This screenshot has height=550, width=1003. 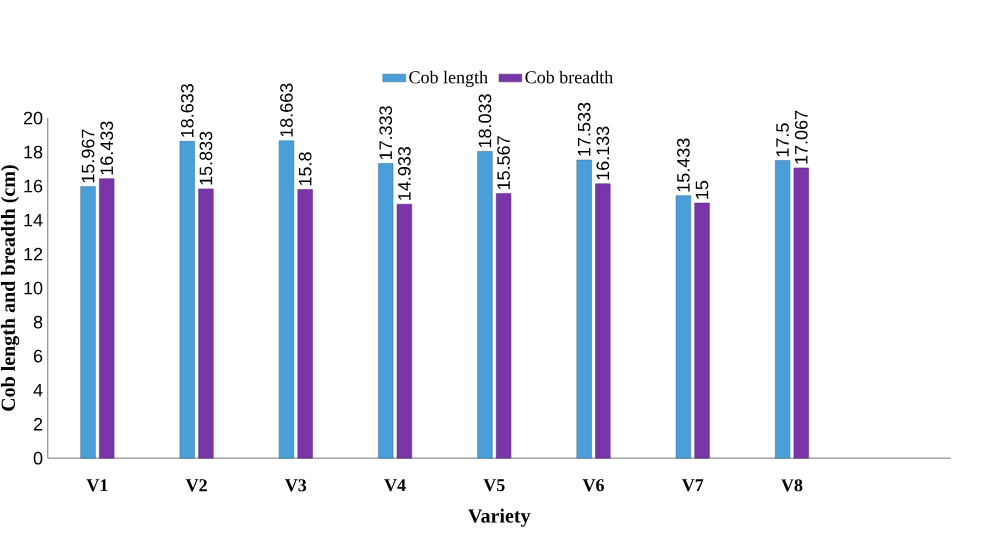 I want to click on data-label: 15.833, so click(x=206, y=158).